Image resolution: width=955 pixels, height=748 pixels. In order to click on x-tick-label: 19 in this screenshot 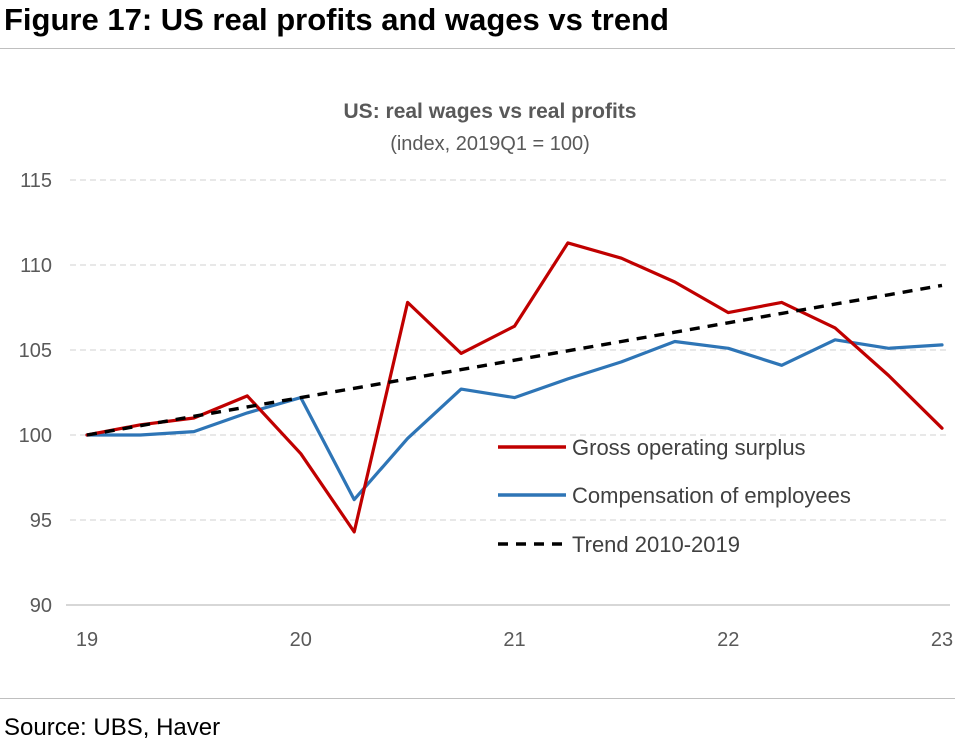, I will do `click(87, 640)`.